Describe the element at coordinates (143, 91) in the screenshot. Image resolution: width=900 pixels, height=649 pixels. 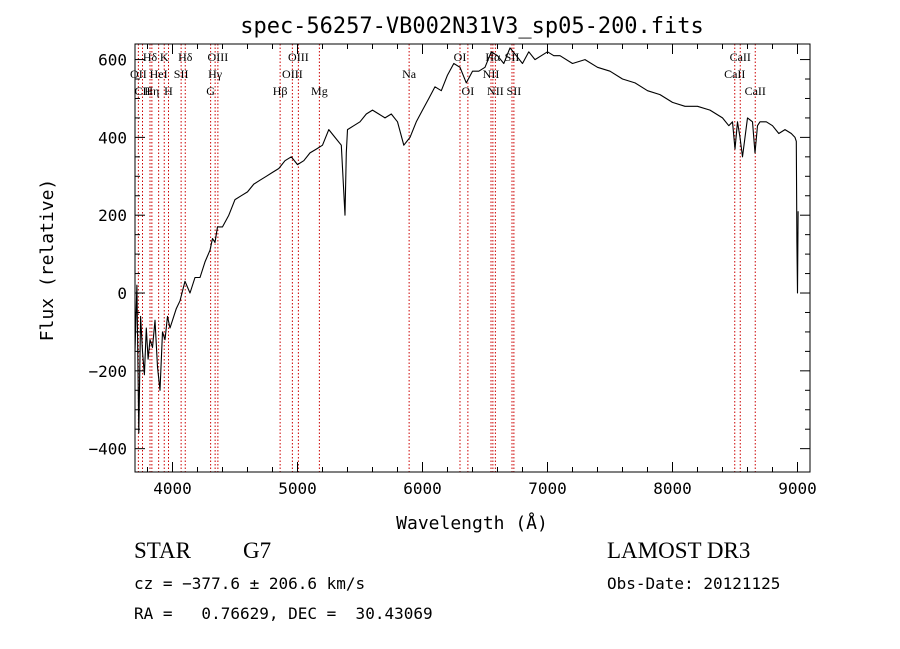
I see `line-label: CII` at that location.